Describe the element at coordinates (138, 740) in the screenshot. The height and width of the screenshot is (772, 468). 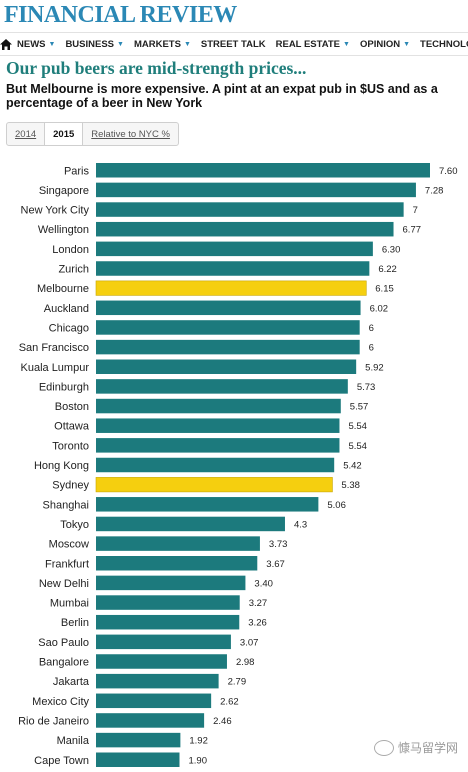
I see `bar-manila` at that location.